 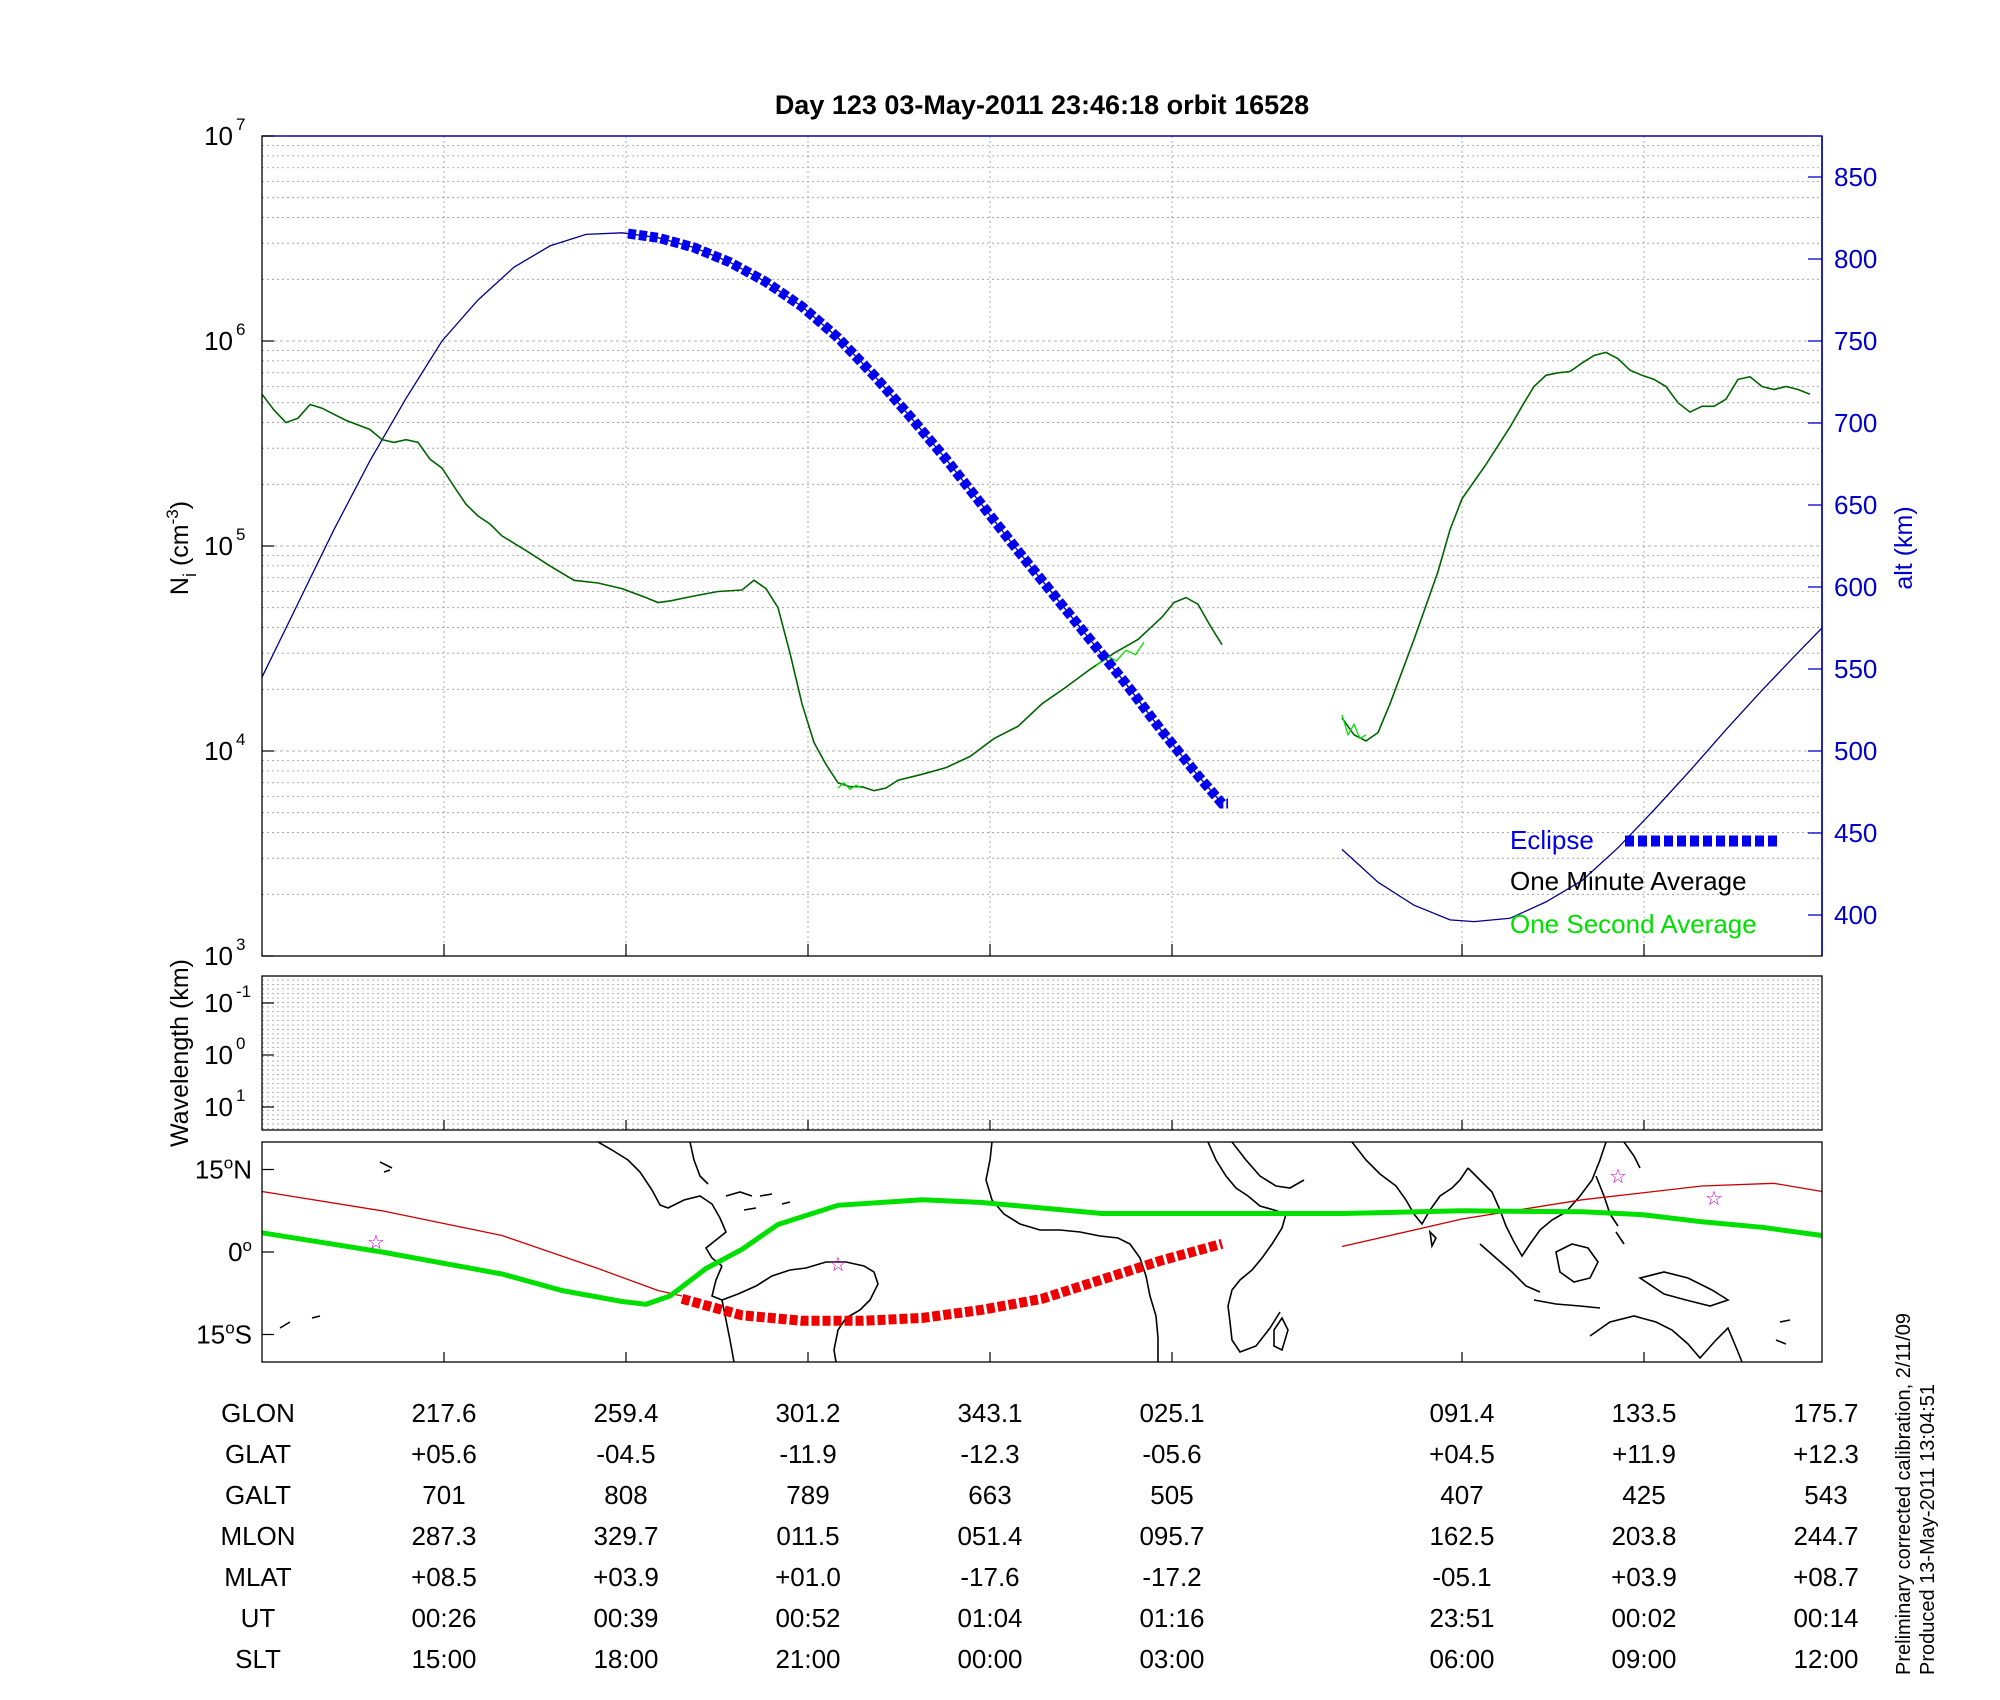 I want to click on table-row-label: MLON, so click(x=257, y=1536).